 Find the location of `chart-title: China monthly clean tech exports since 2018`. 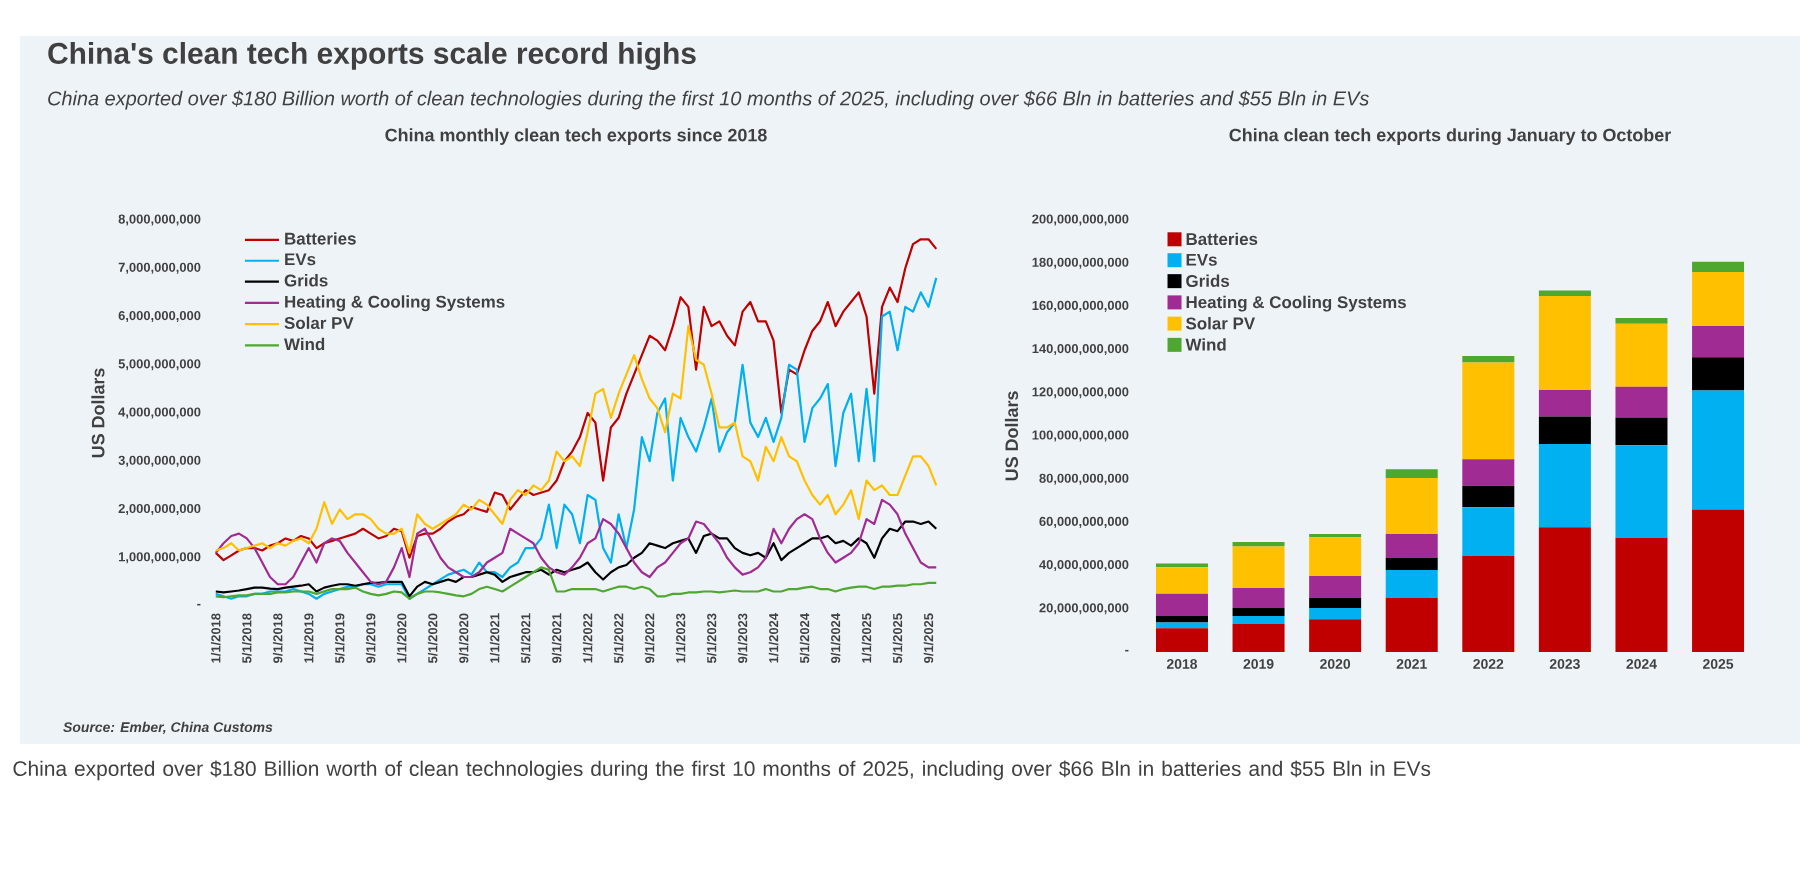

chart-title: China monthly clean tech exports since 2018 is located at coordinates (576, 136).